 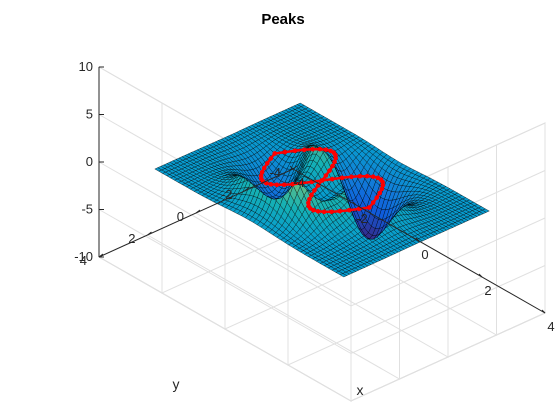 What do you see at coordinates (176, 384) in the screenshot?
I see `y-axis-label: y` at bounding box center [176, 384].